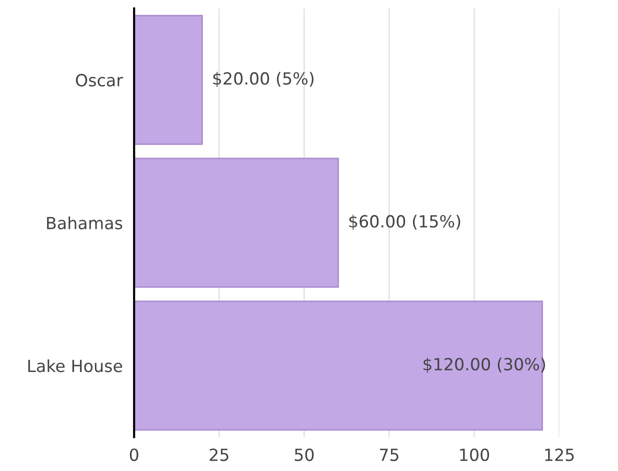 This screenshot has height=471, width=618. What do you see at coordinates (559, 455) in the screenshot?
I see `x-tick-label: 125` at bounding box center [559, 455].